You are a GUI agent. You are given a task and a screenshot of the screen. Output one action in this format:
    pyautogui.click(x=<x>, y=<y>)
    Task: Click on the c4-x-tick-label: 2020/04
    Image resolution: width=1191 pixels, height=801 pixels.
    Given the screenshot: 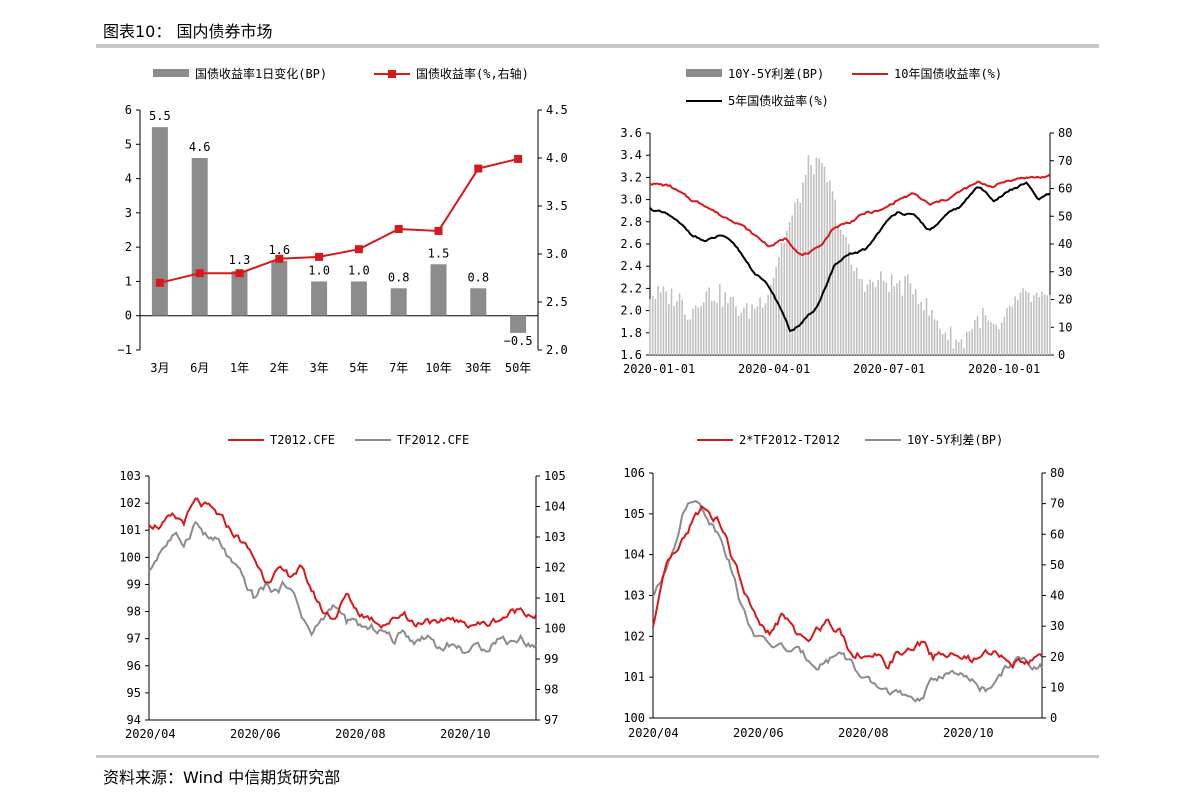 What is the action you would take?
    pyautogui.click(x=653, y=733)
    